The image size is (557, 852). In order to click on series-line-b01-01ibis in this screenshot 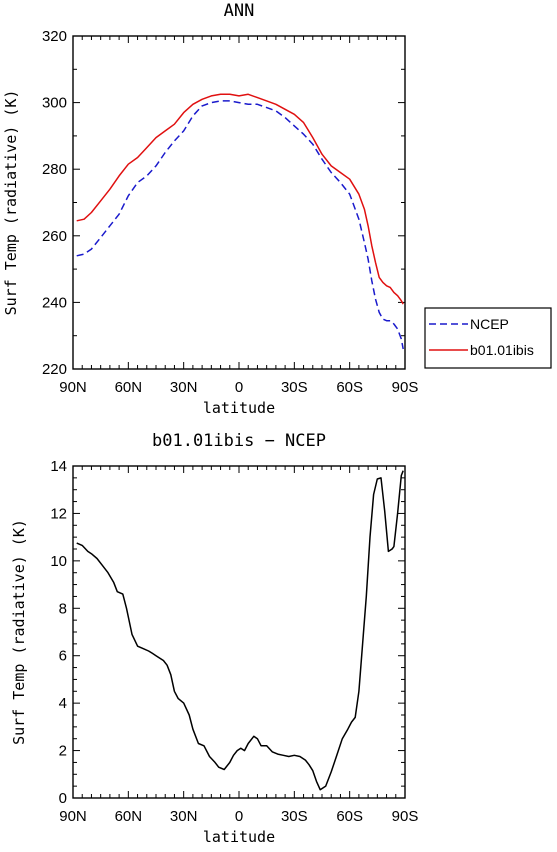, I will do `click(240, 199)`.